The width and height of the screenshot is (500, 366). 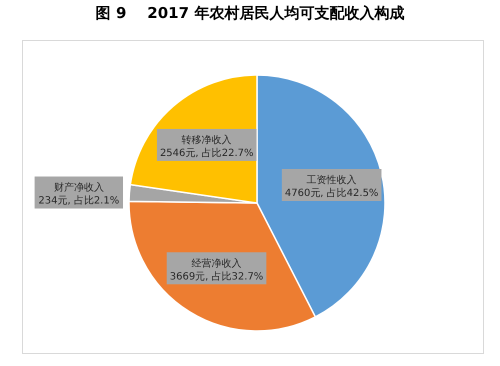 What do you see at coordinates (217, 263) in the screenshot?
I see `slice-label: 经营净收入` at bounding box center [217, 263].